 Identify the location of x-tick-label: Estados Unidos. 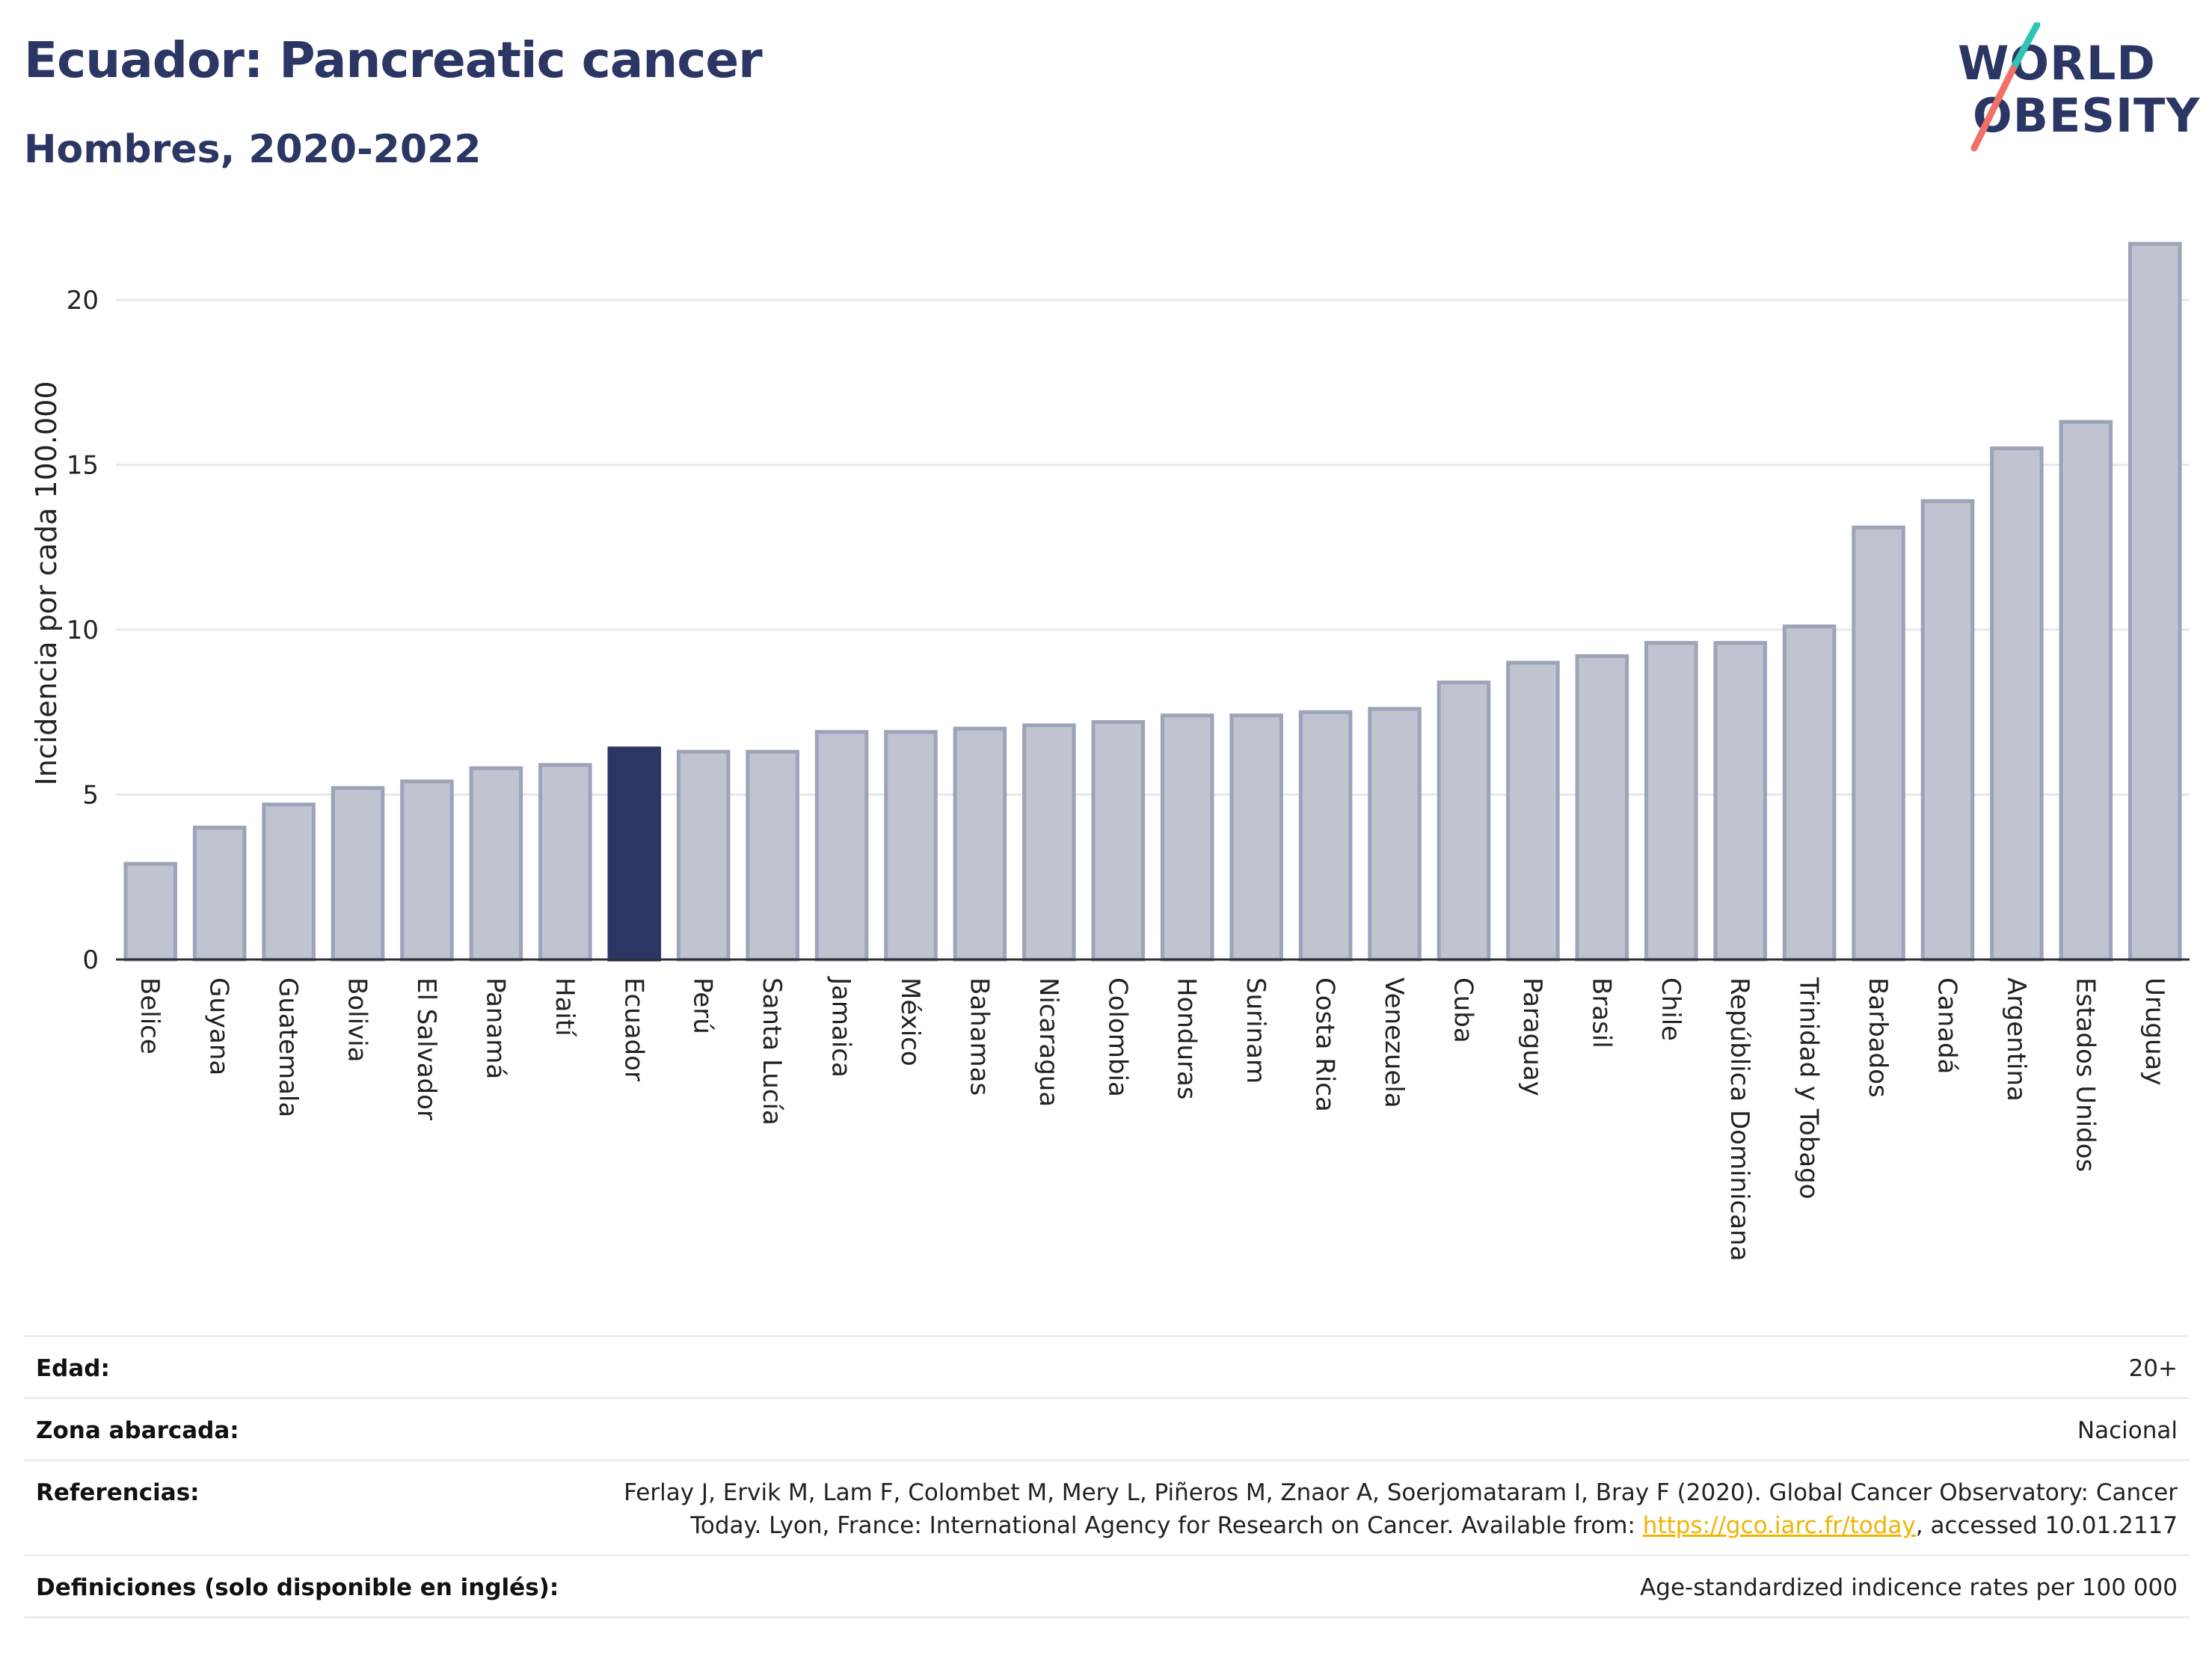
(2085, 1074).